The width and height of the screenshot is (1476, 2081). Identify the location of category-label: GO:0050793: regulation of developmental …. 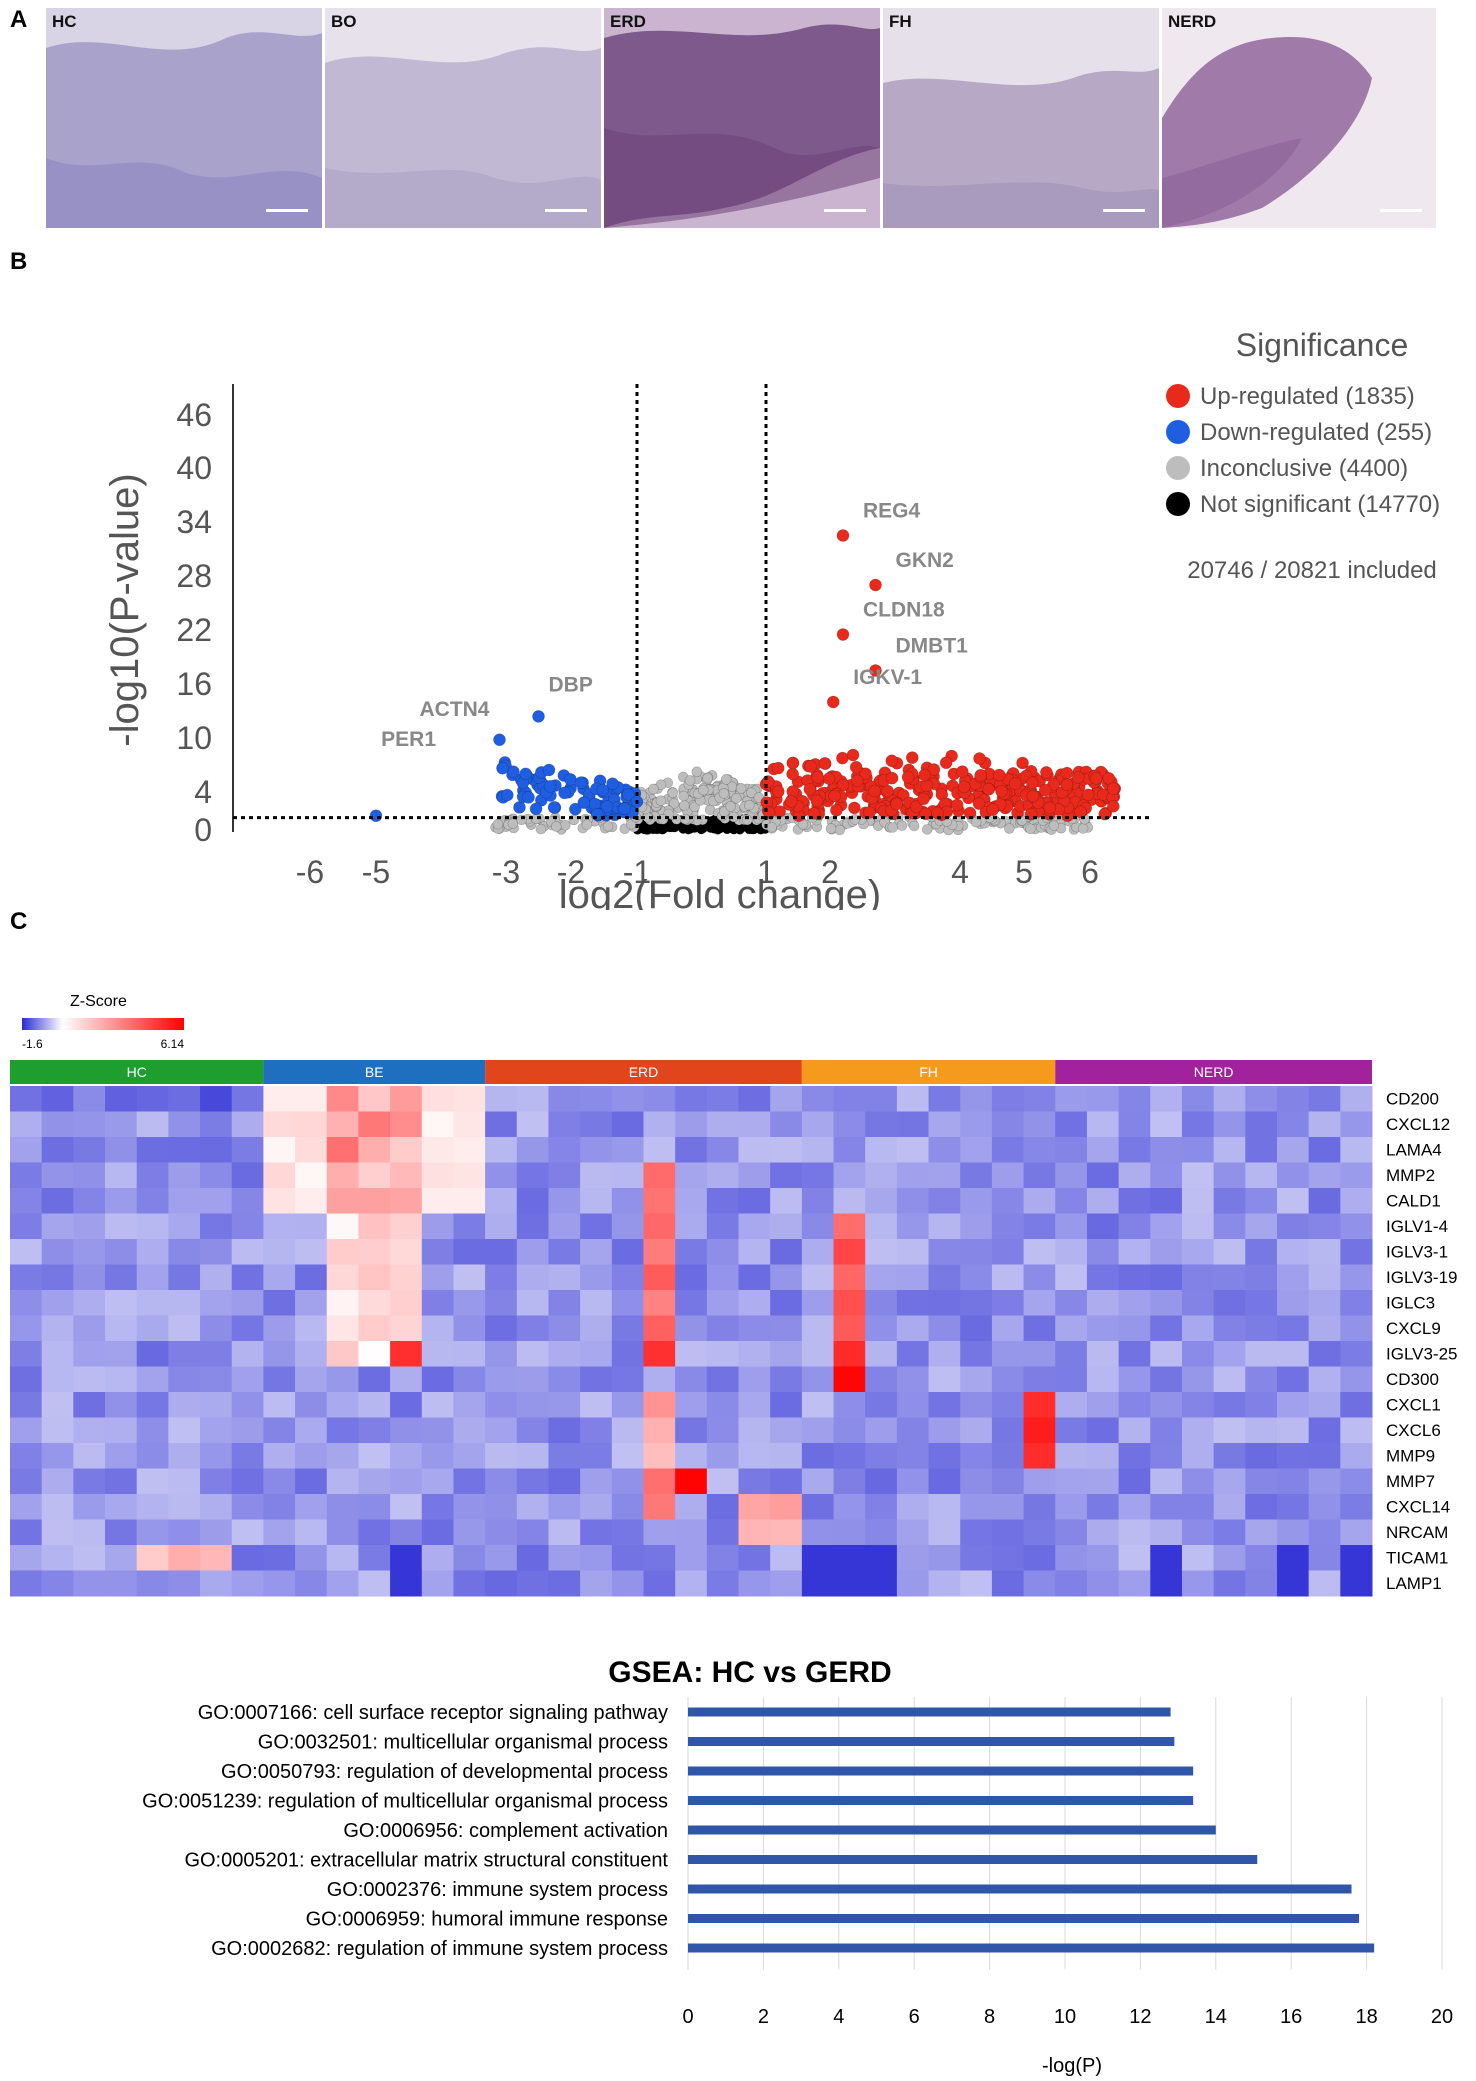
(444, 1772).